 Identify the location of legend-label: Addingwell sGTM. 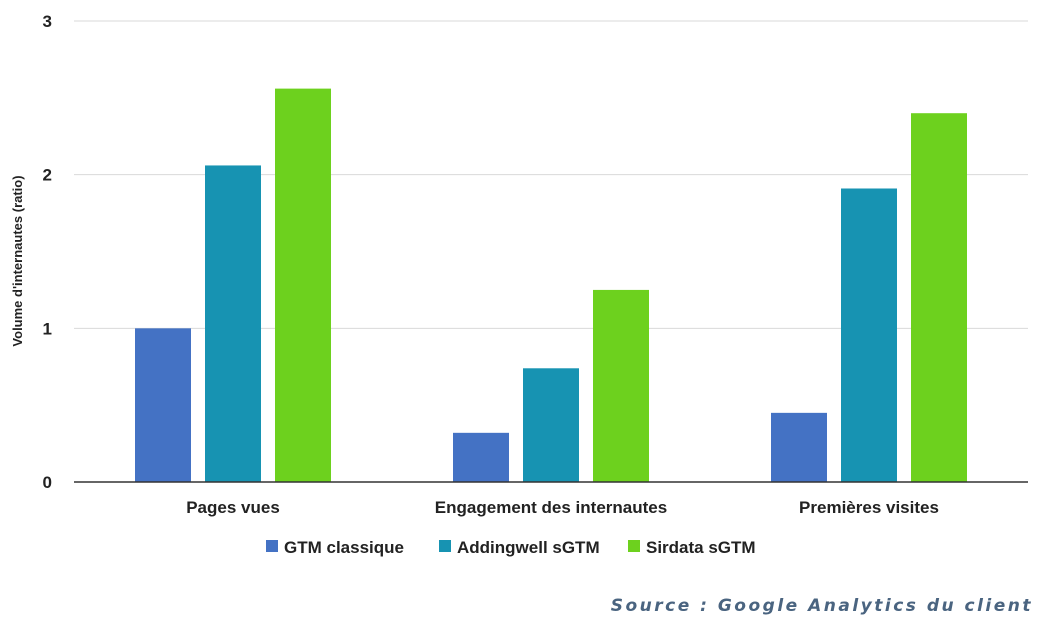
(528, 547).